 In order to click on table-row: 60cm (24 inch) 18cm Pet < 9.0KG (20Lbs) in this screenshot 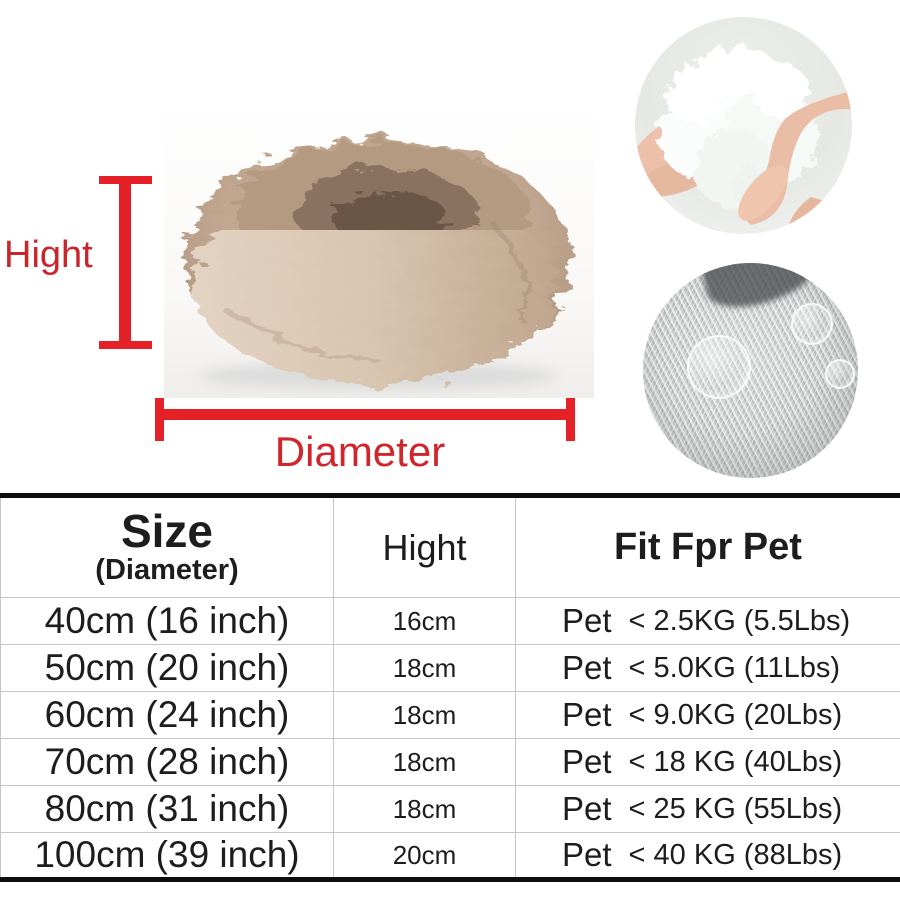, I will do `click(450, 715)`.